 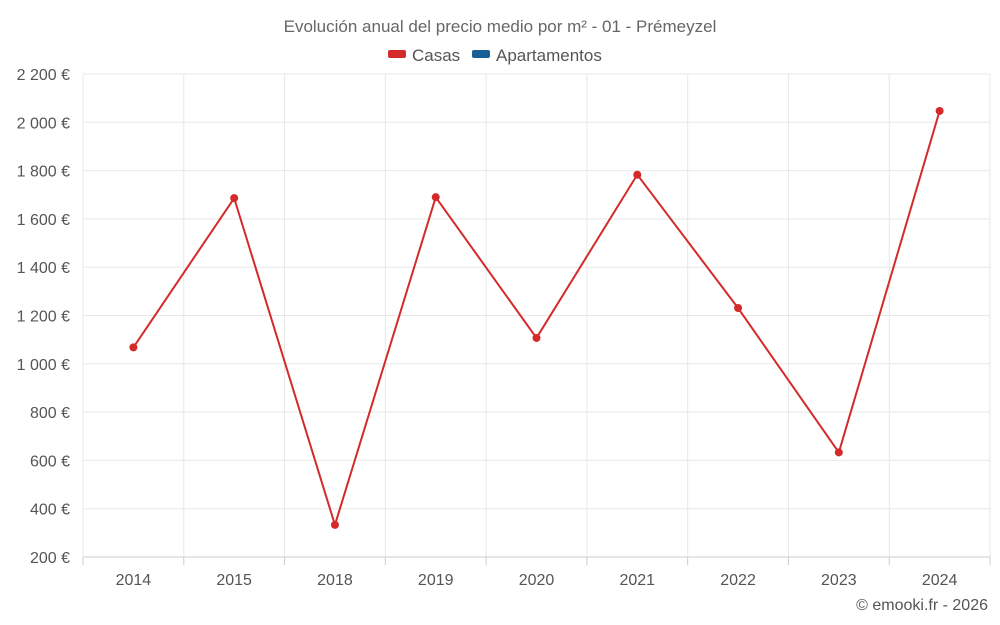 I want to click on x-axis-ticks: 2014 2015 2018 2019 2020 2021 2022 2023 2024, so click(x=537, y=580).